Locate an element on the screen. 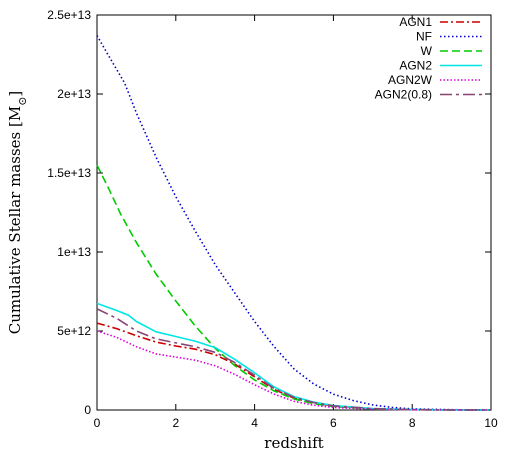  legend-label: AGN2 is located at coordinates (415, 66).